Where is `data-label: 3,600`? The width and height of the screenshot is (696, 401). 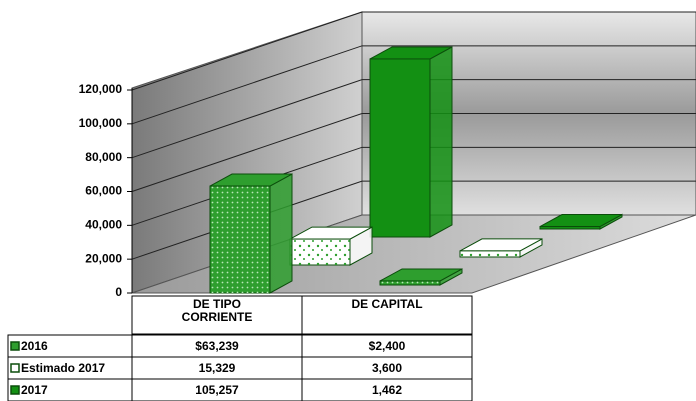 data-label: 3,600 is located at coordinates (387, 368).